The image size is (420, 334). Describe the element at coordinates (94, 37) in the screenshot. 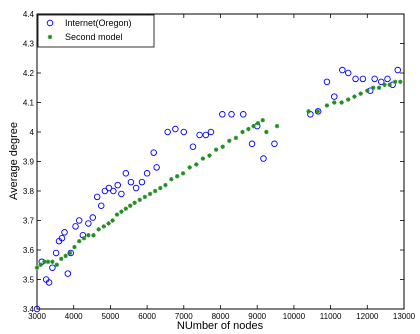

I see `legend-label: Second model` at that location.